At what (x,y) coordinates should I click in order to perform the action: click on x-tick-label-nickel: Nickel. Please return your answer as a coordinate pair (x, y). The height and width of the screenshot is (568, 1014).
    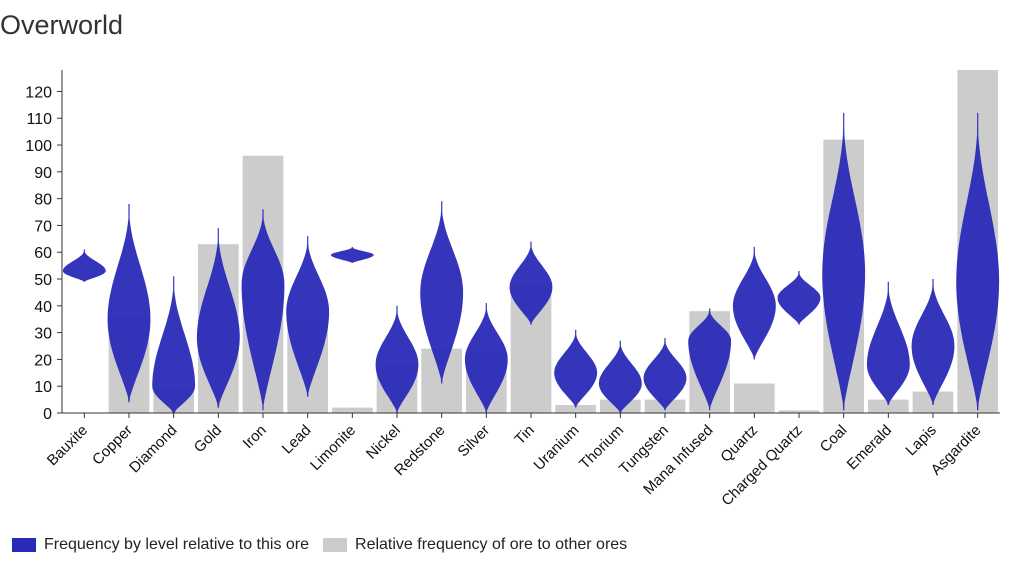
    Looking at the image, I should click on (383, 442).